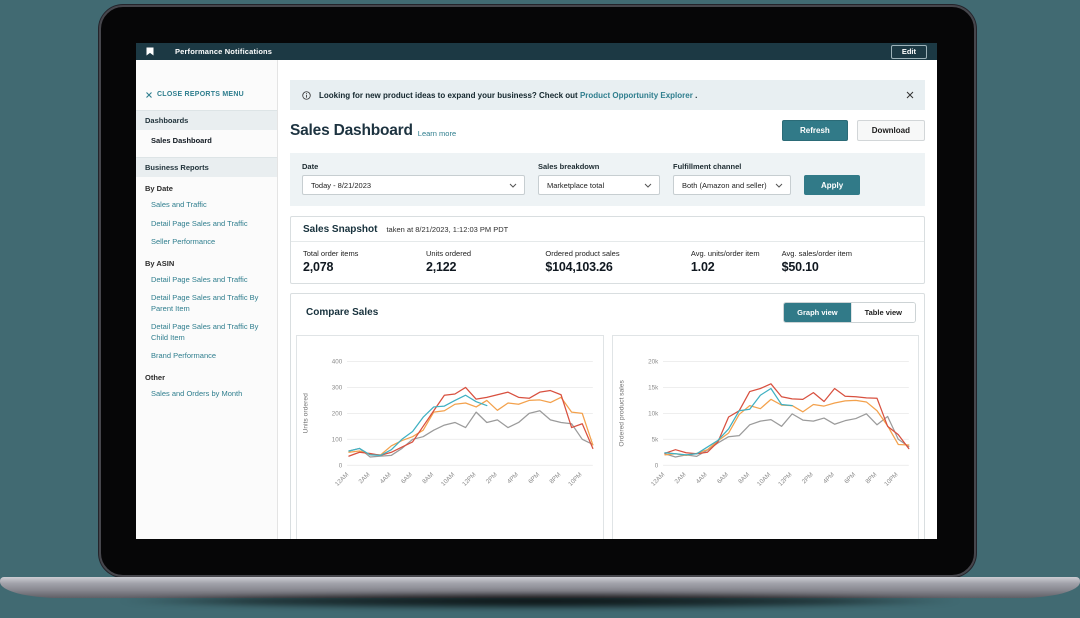 The width and height of the screenshot is (1080, 618). I want to click on sales-snapshot-title: Sales Snapshot, so click(340, 229).